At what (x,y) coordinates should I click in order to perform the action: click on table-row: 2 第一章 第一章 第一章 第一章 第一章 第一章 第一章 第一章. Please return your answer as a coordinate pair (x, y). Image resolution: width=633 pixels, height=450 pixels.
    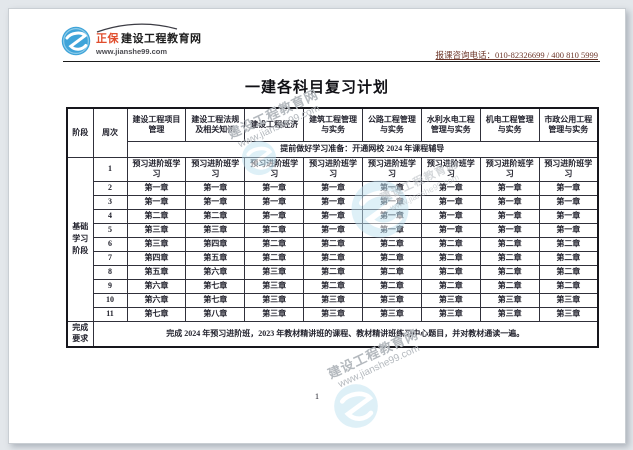
    Looking at the image, I should click on (333, 188).